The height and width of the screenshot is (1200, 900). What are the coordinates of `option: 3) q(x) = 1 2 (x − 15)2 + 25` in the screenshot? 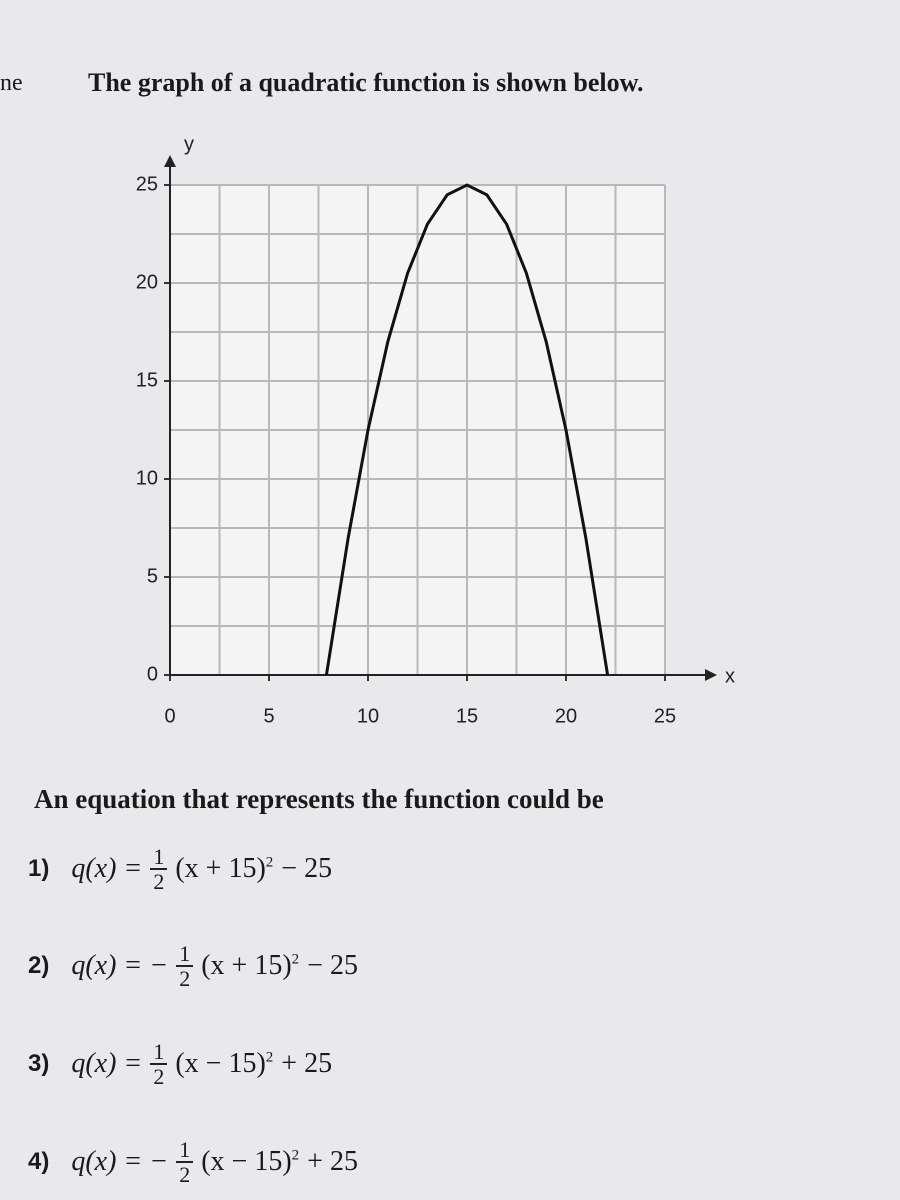 It's located at (180, 1064).